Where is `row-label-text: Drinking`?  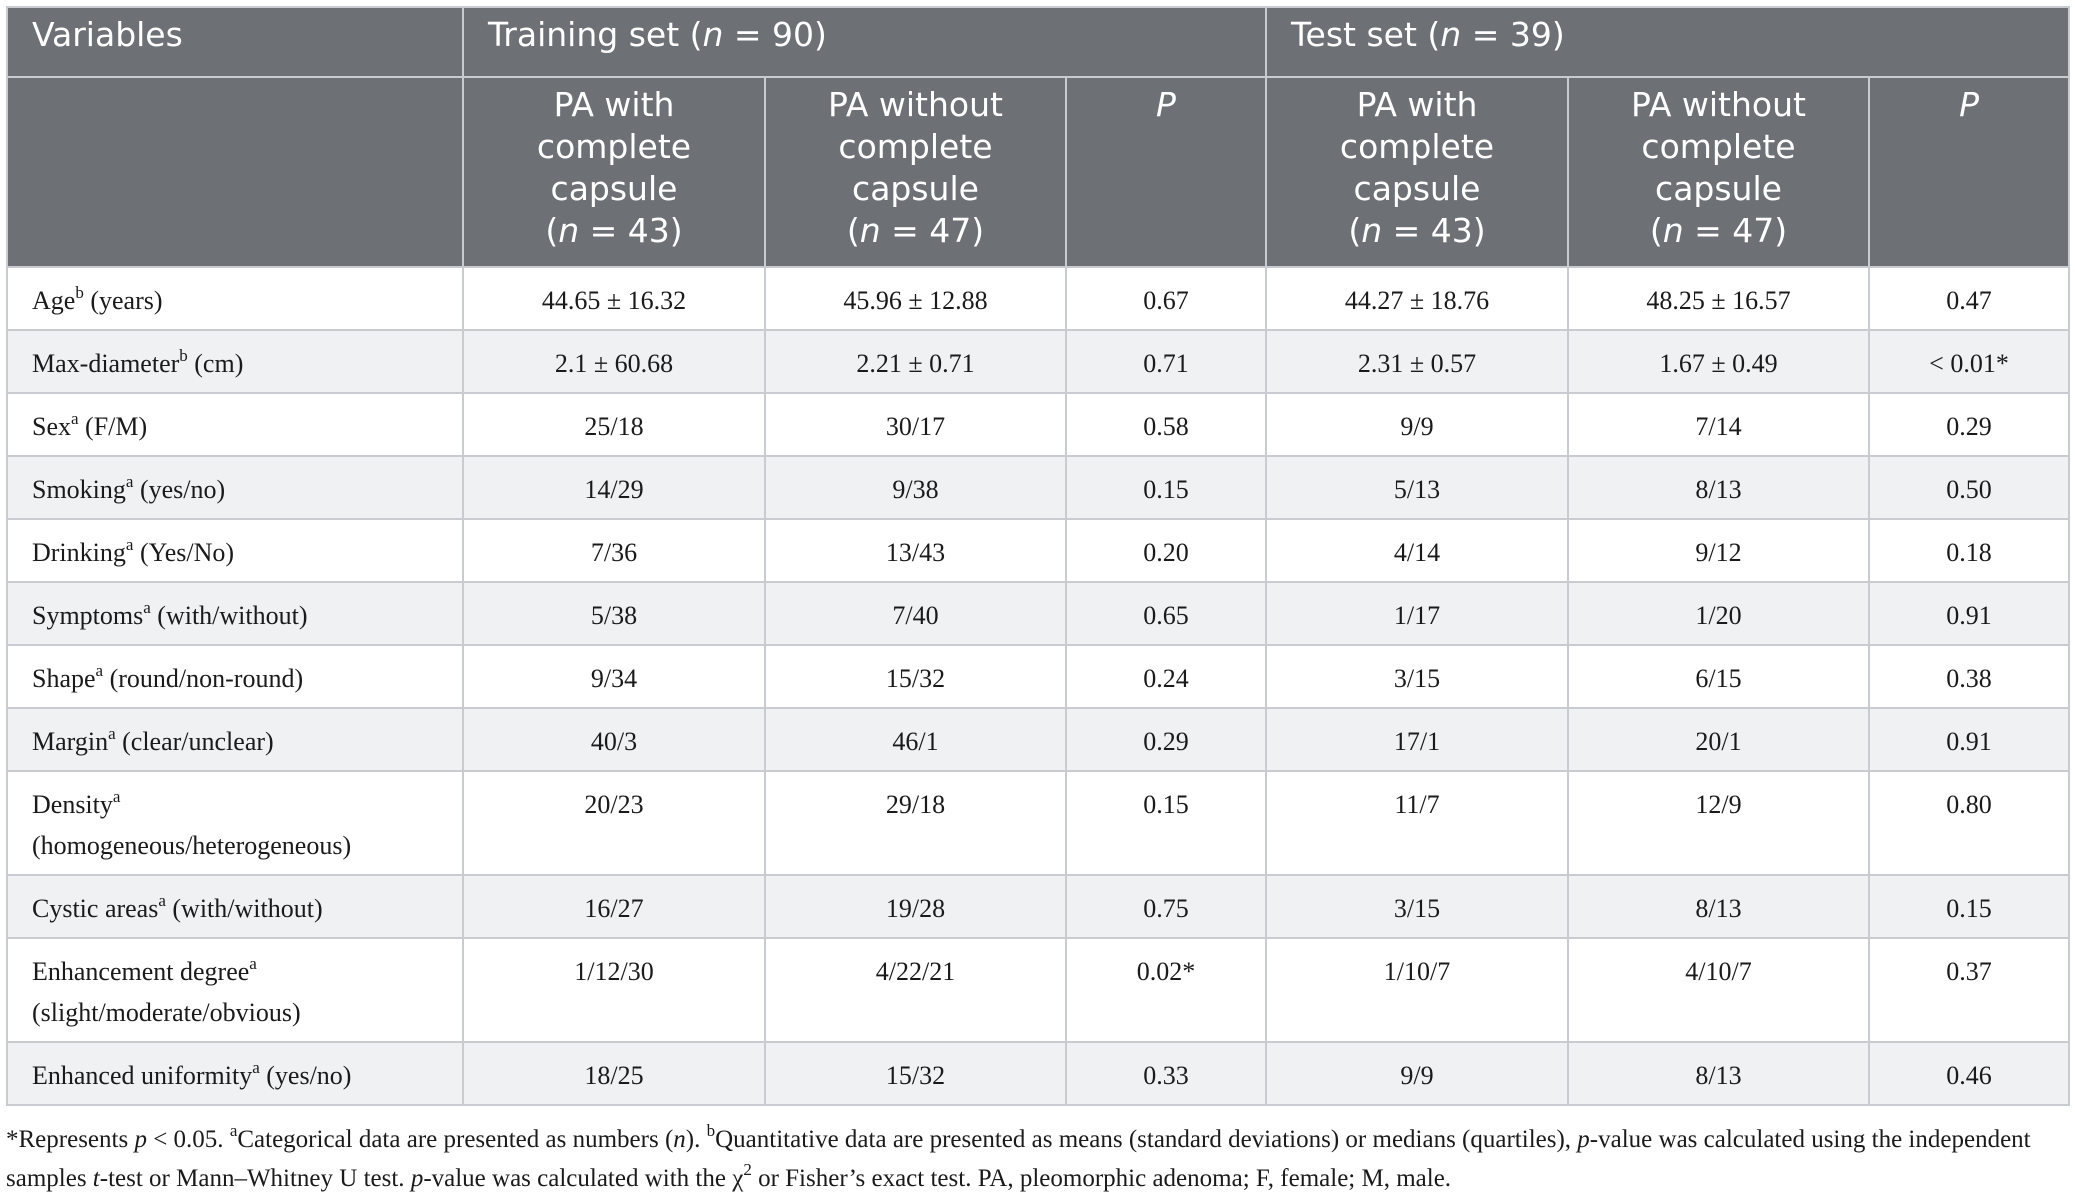
row-label-text: Drinking is located at coordinates (79, 552).